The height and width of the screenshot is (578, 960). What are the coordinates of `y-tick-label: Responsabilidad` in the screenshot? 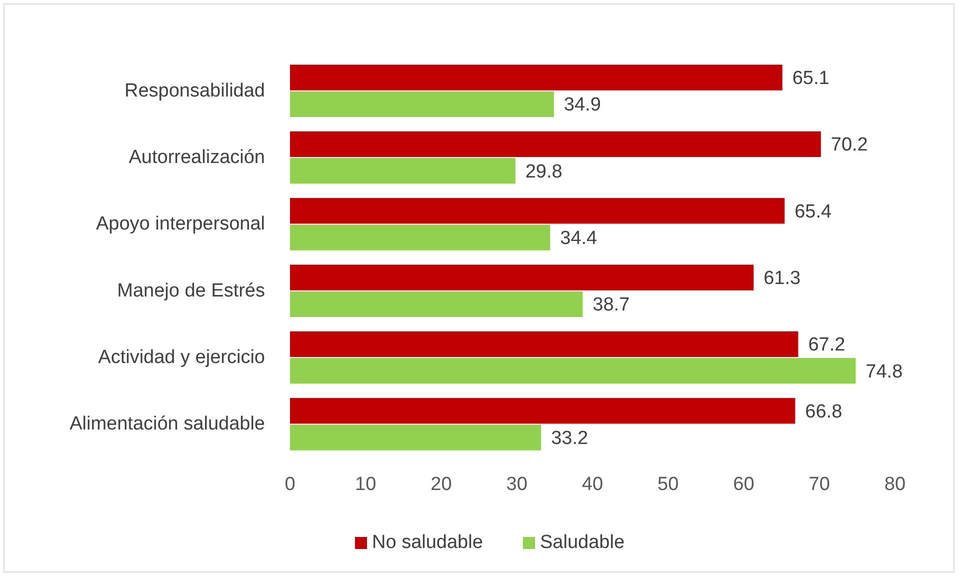 It's located at (194, 91).